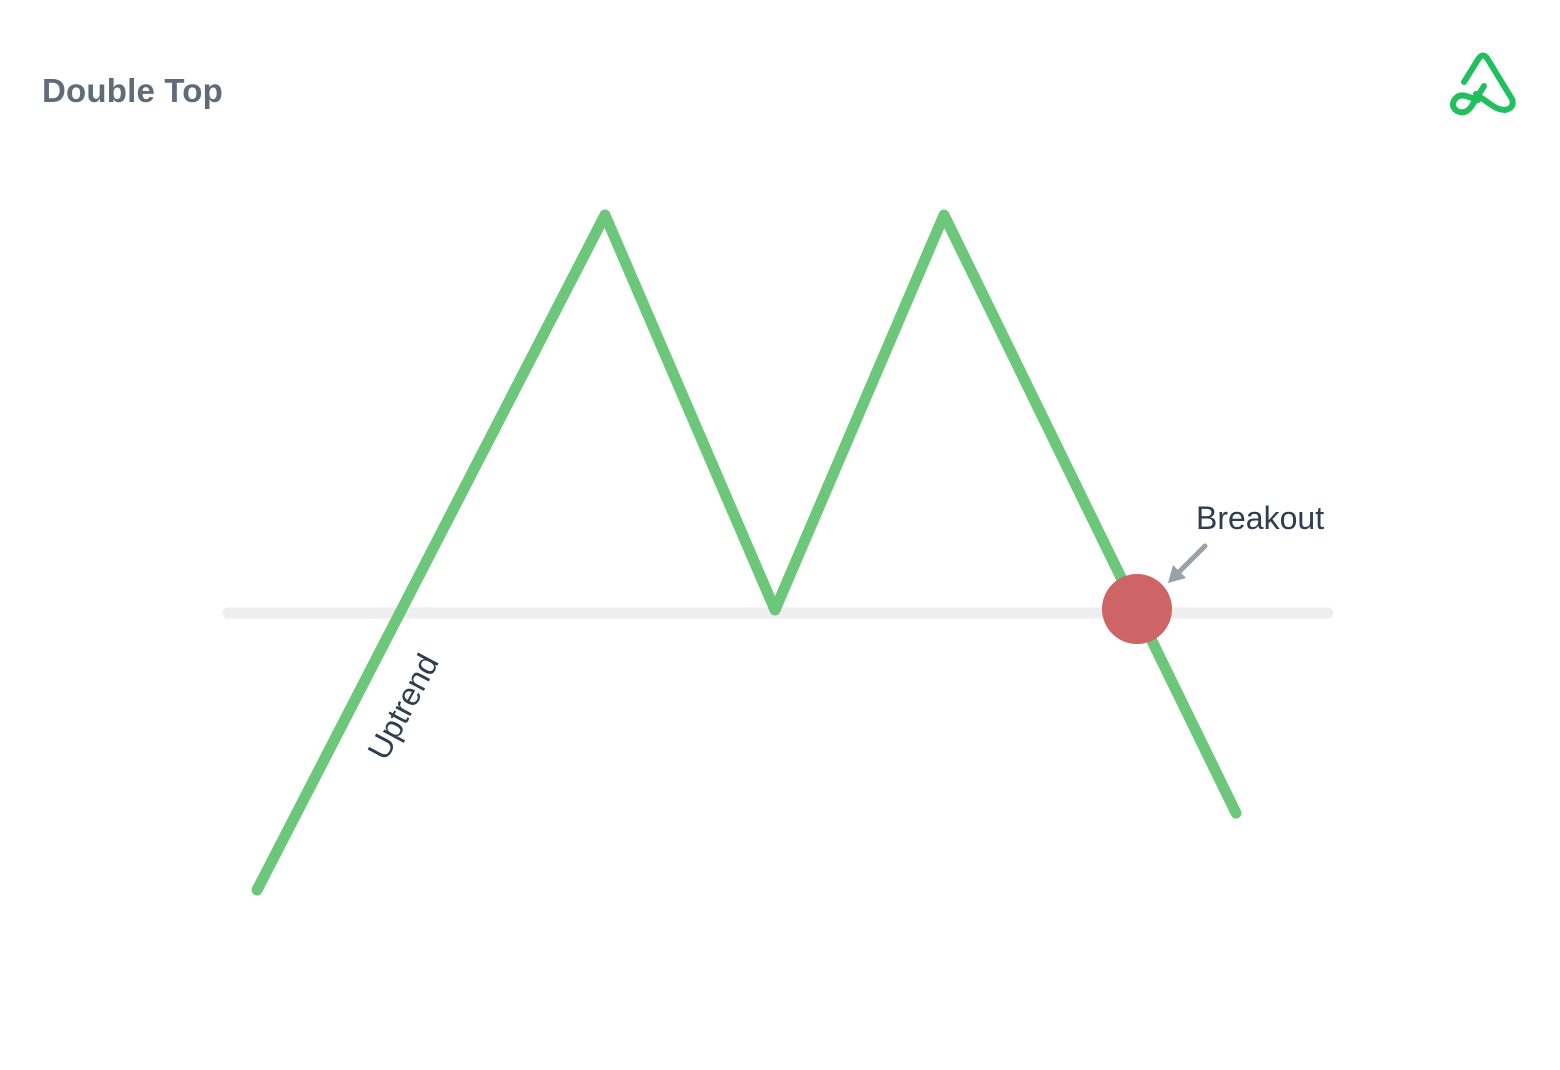 The image size is (1560, 1070). I want to click on page-title: Double Top, so click(133, 90).